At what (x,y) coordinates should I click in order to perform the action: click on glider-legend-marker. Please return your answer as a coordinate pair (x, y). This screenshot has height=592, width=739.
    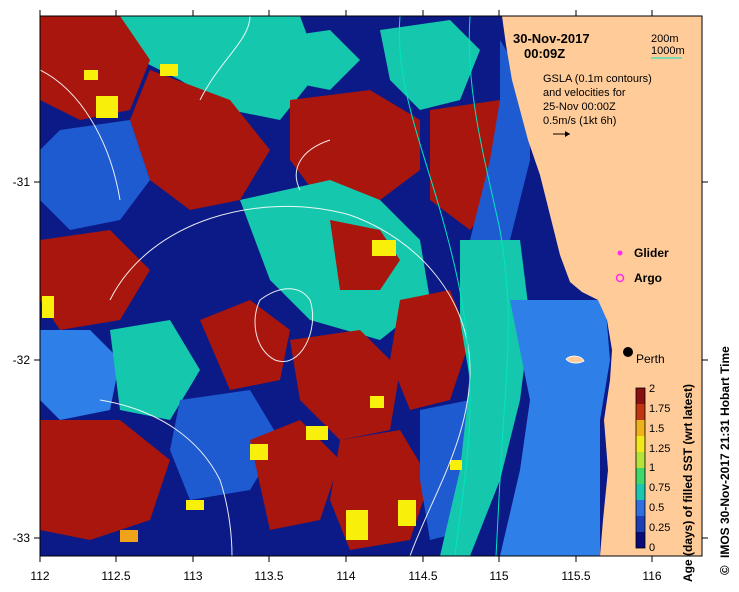
    Looking at the image, I should click on (620, 253).